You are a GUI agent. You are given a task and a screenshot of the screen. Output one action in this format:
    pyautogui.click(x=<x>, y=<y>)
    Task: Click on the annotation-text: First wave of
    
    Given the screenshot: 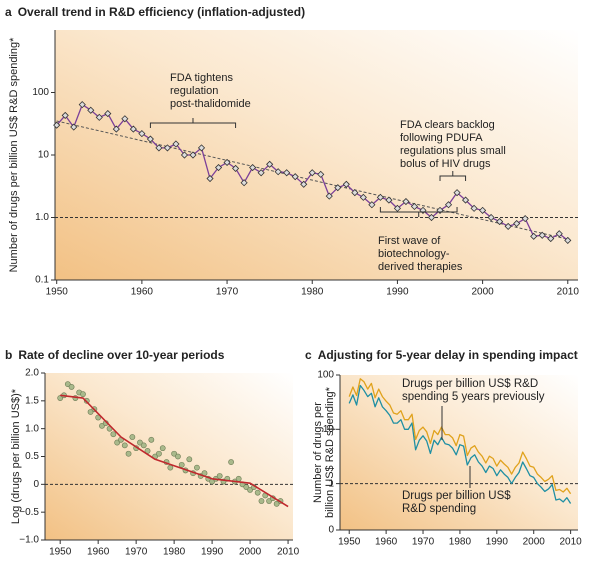 What is the action you would take?
    pyautogui.click(x=409, y=241)
    